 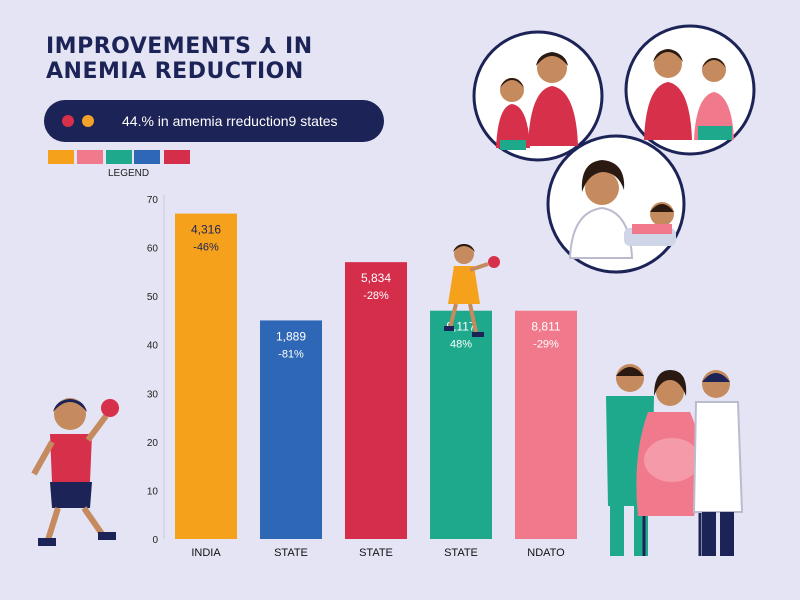 I want to click on y-tick-label: 40, so click(x=153, y=346).